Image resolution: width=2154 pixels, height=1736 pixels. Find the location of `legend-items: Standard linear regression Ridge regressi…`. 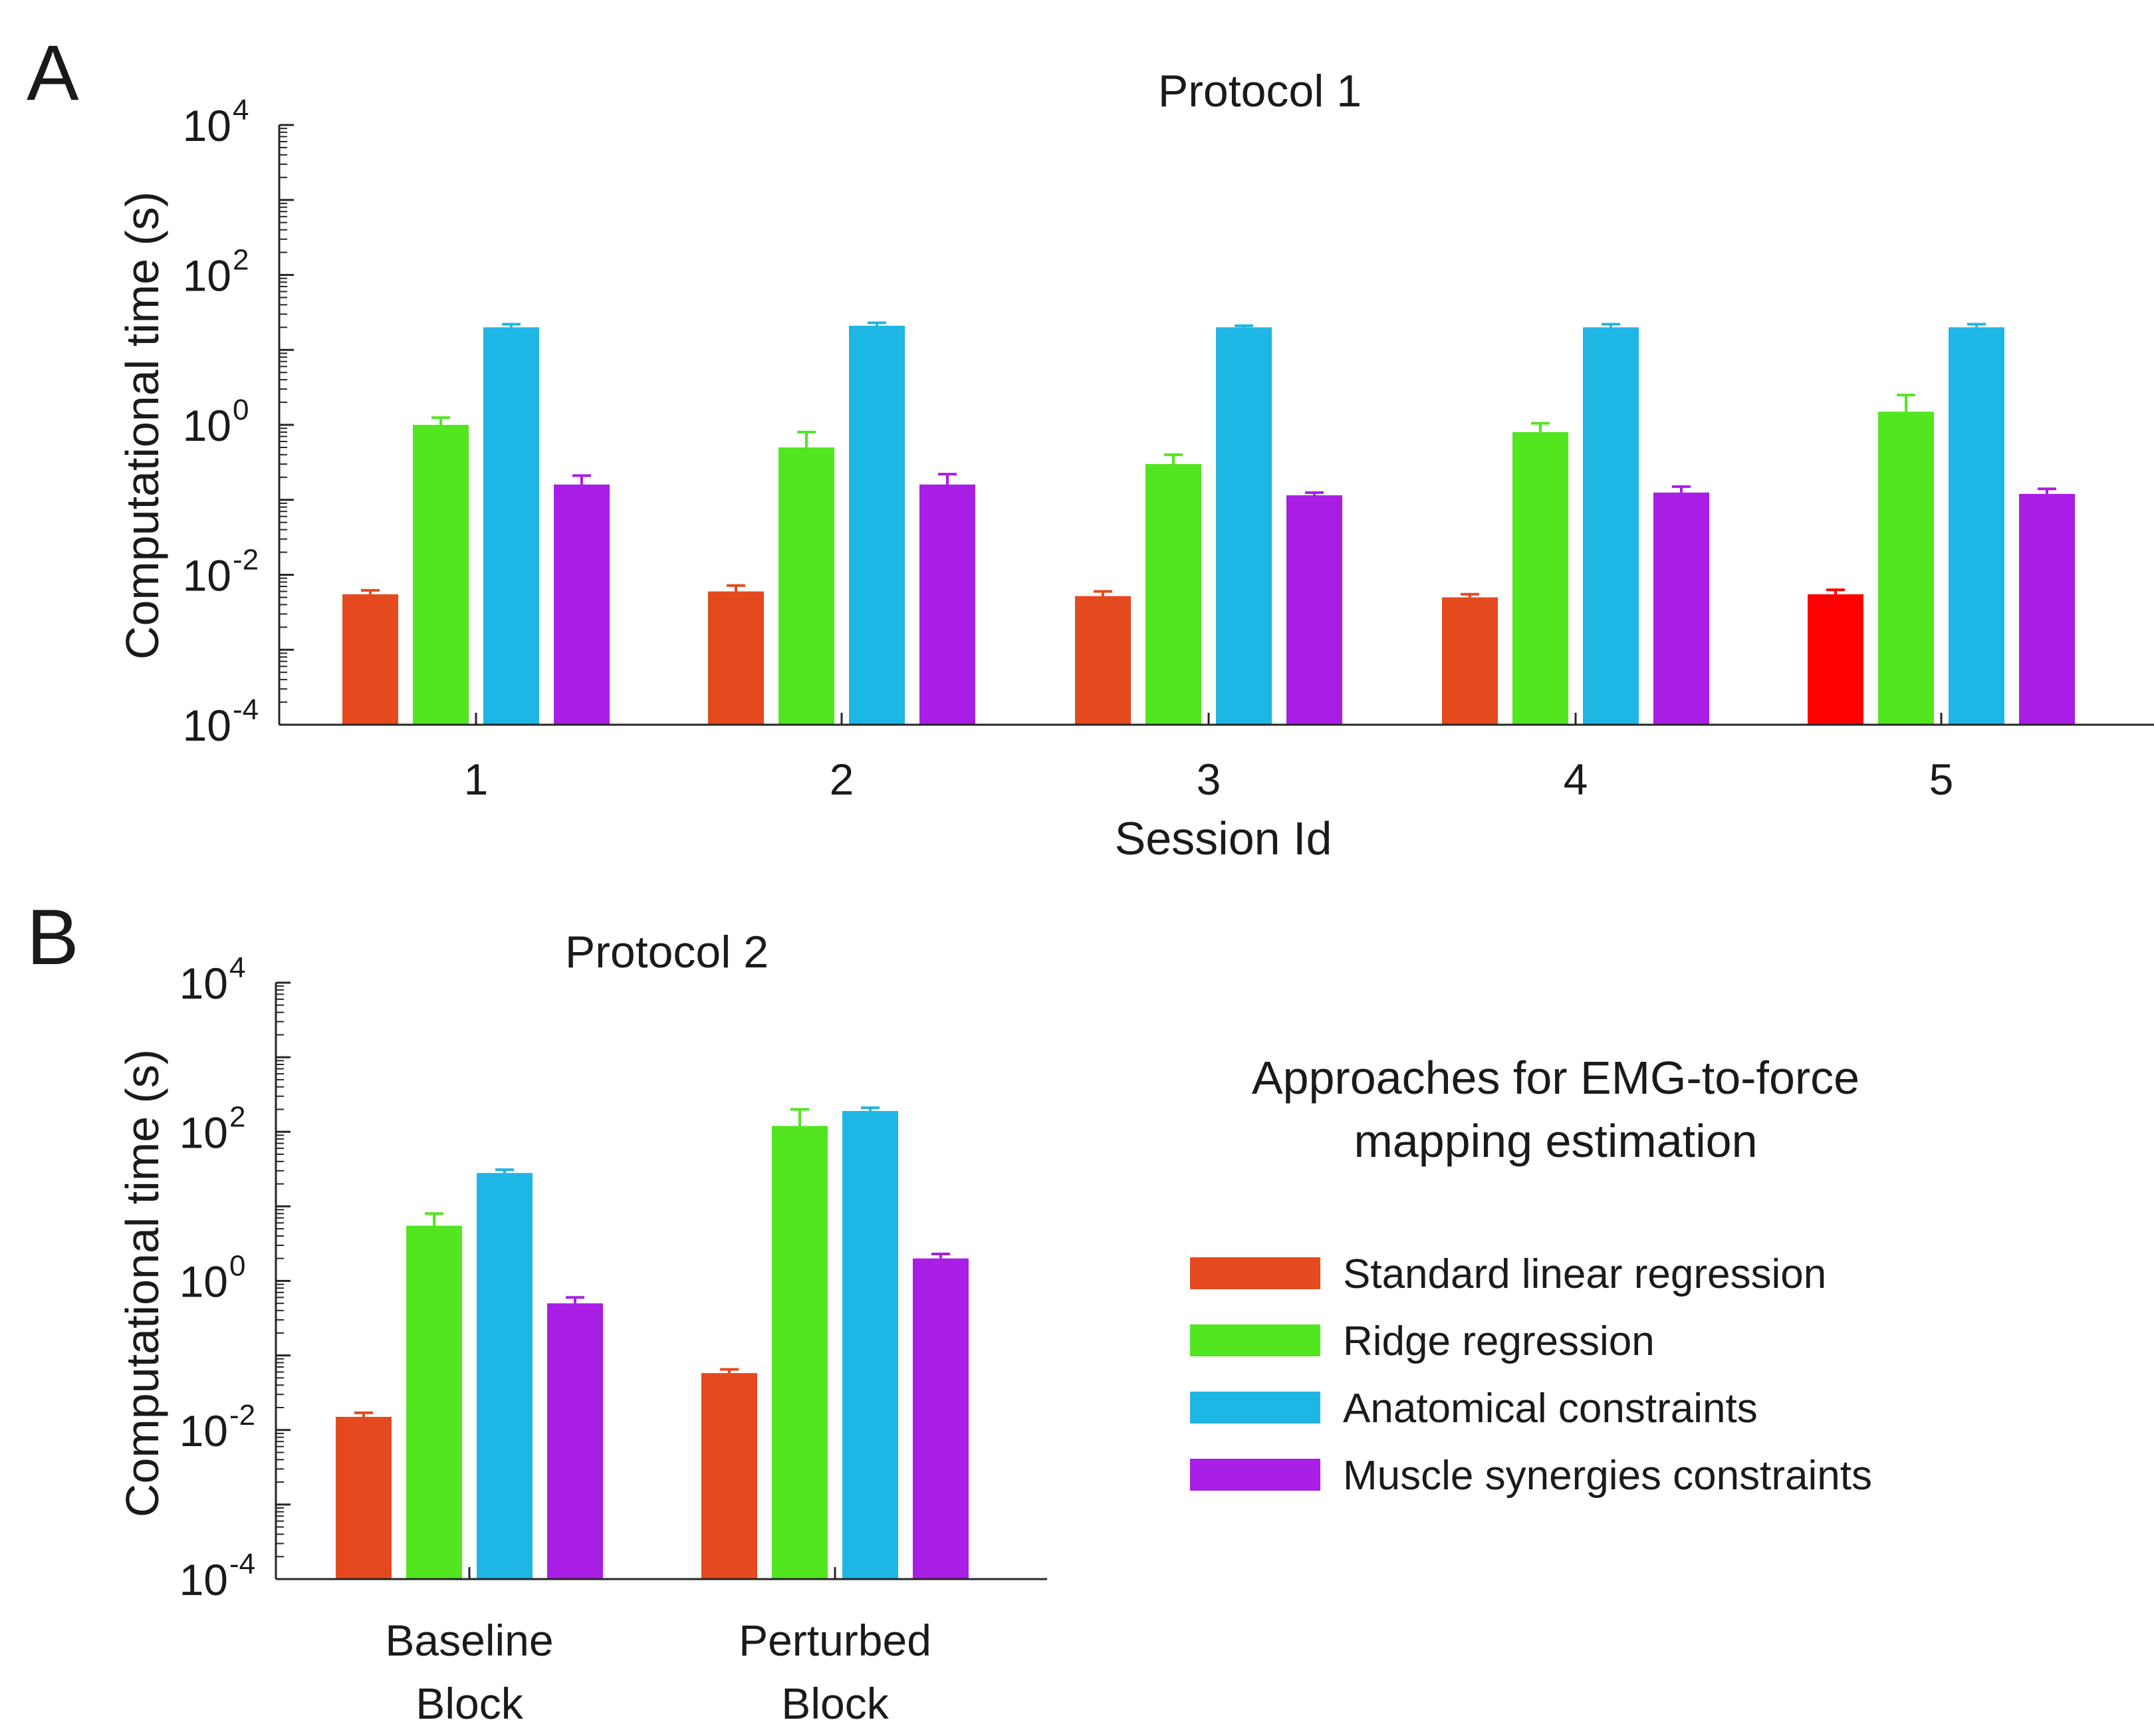

legend-items: Standard linear regression Ridge regressi… is located at coordinates (1531, 1375).